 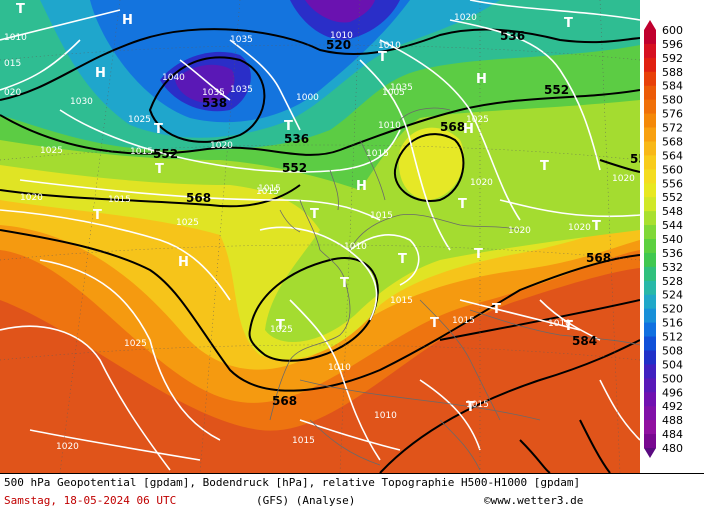 What do you see at coordinates (672, 225) in the screenshot?
I see `legend-label: 544` at bounding box center [672, 225].